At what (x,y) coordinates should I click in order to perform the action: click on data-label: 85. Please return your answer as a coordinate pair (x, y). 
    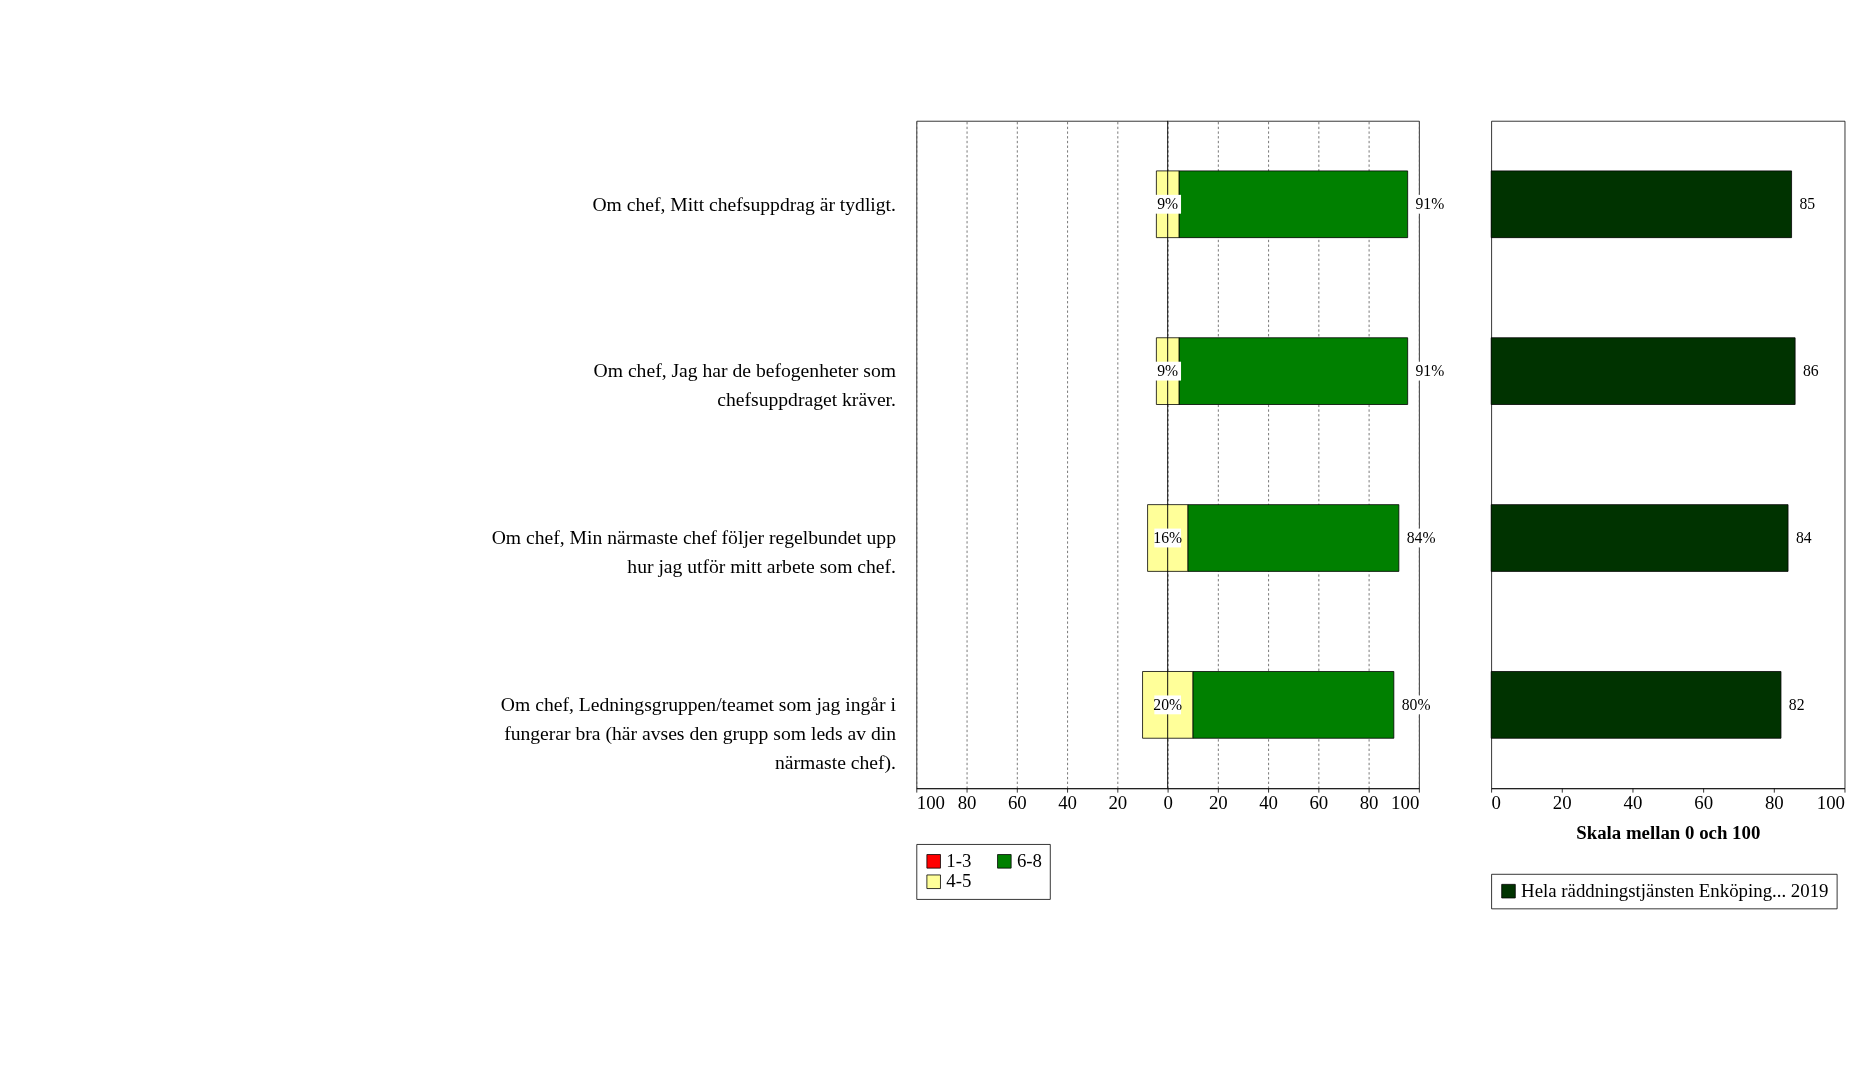
    Looking at the image, I should click on (1807, 203).